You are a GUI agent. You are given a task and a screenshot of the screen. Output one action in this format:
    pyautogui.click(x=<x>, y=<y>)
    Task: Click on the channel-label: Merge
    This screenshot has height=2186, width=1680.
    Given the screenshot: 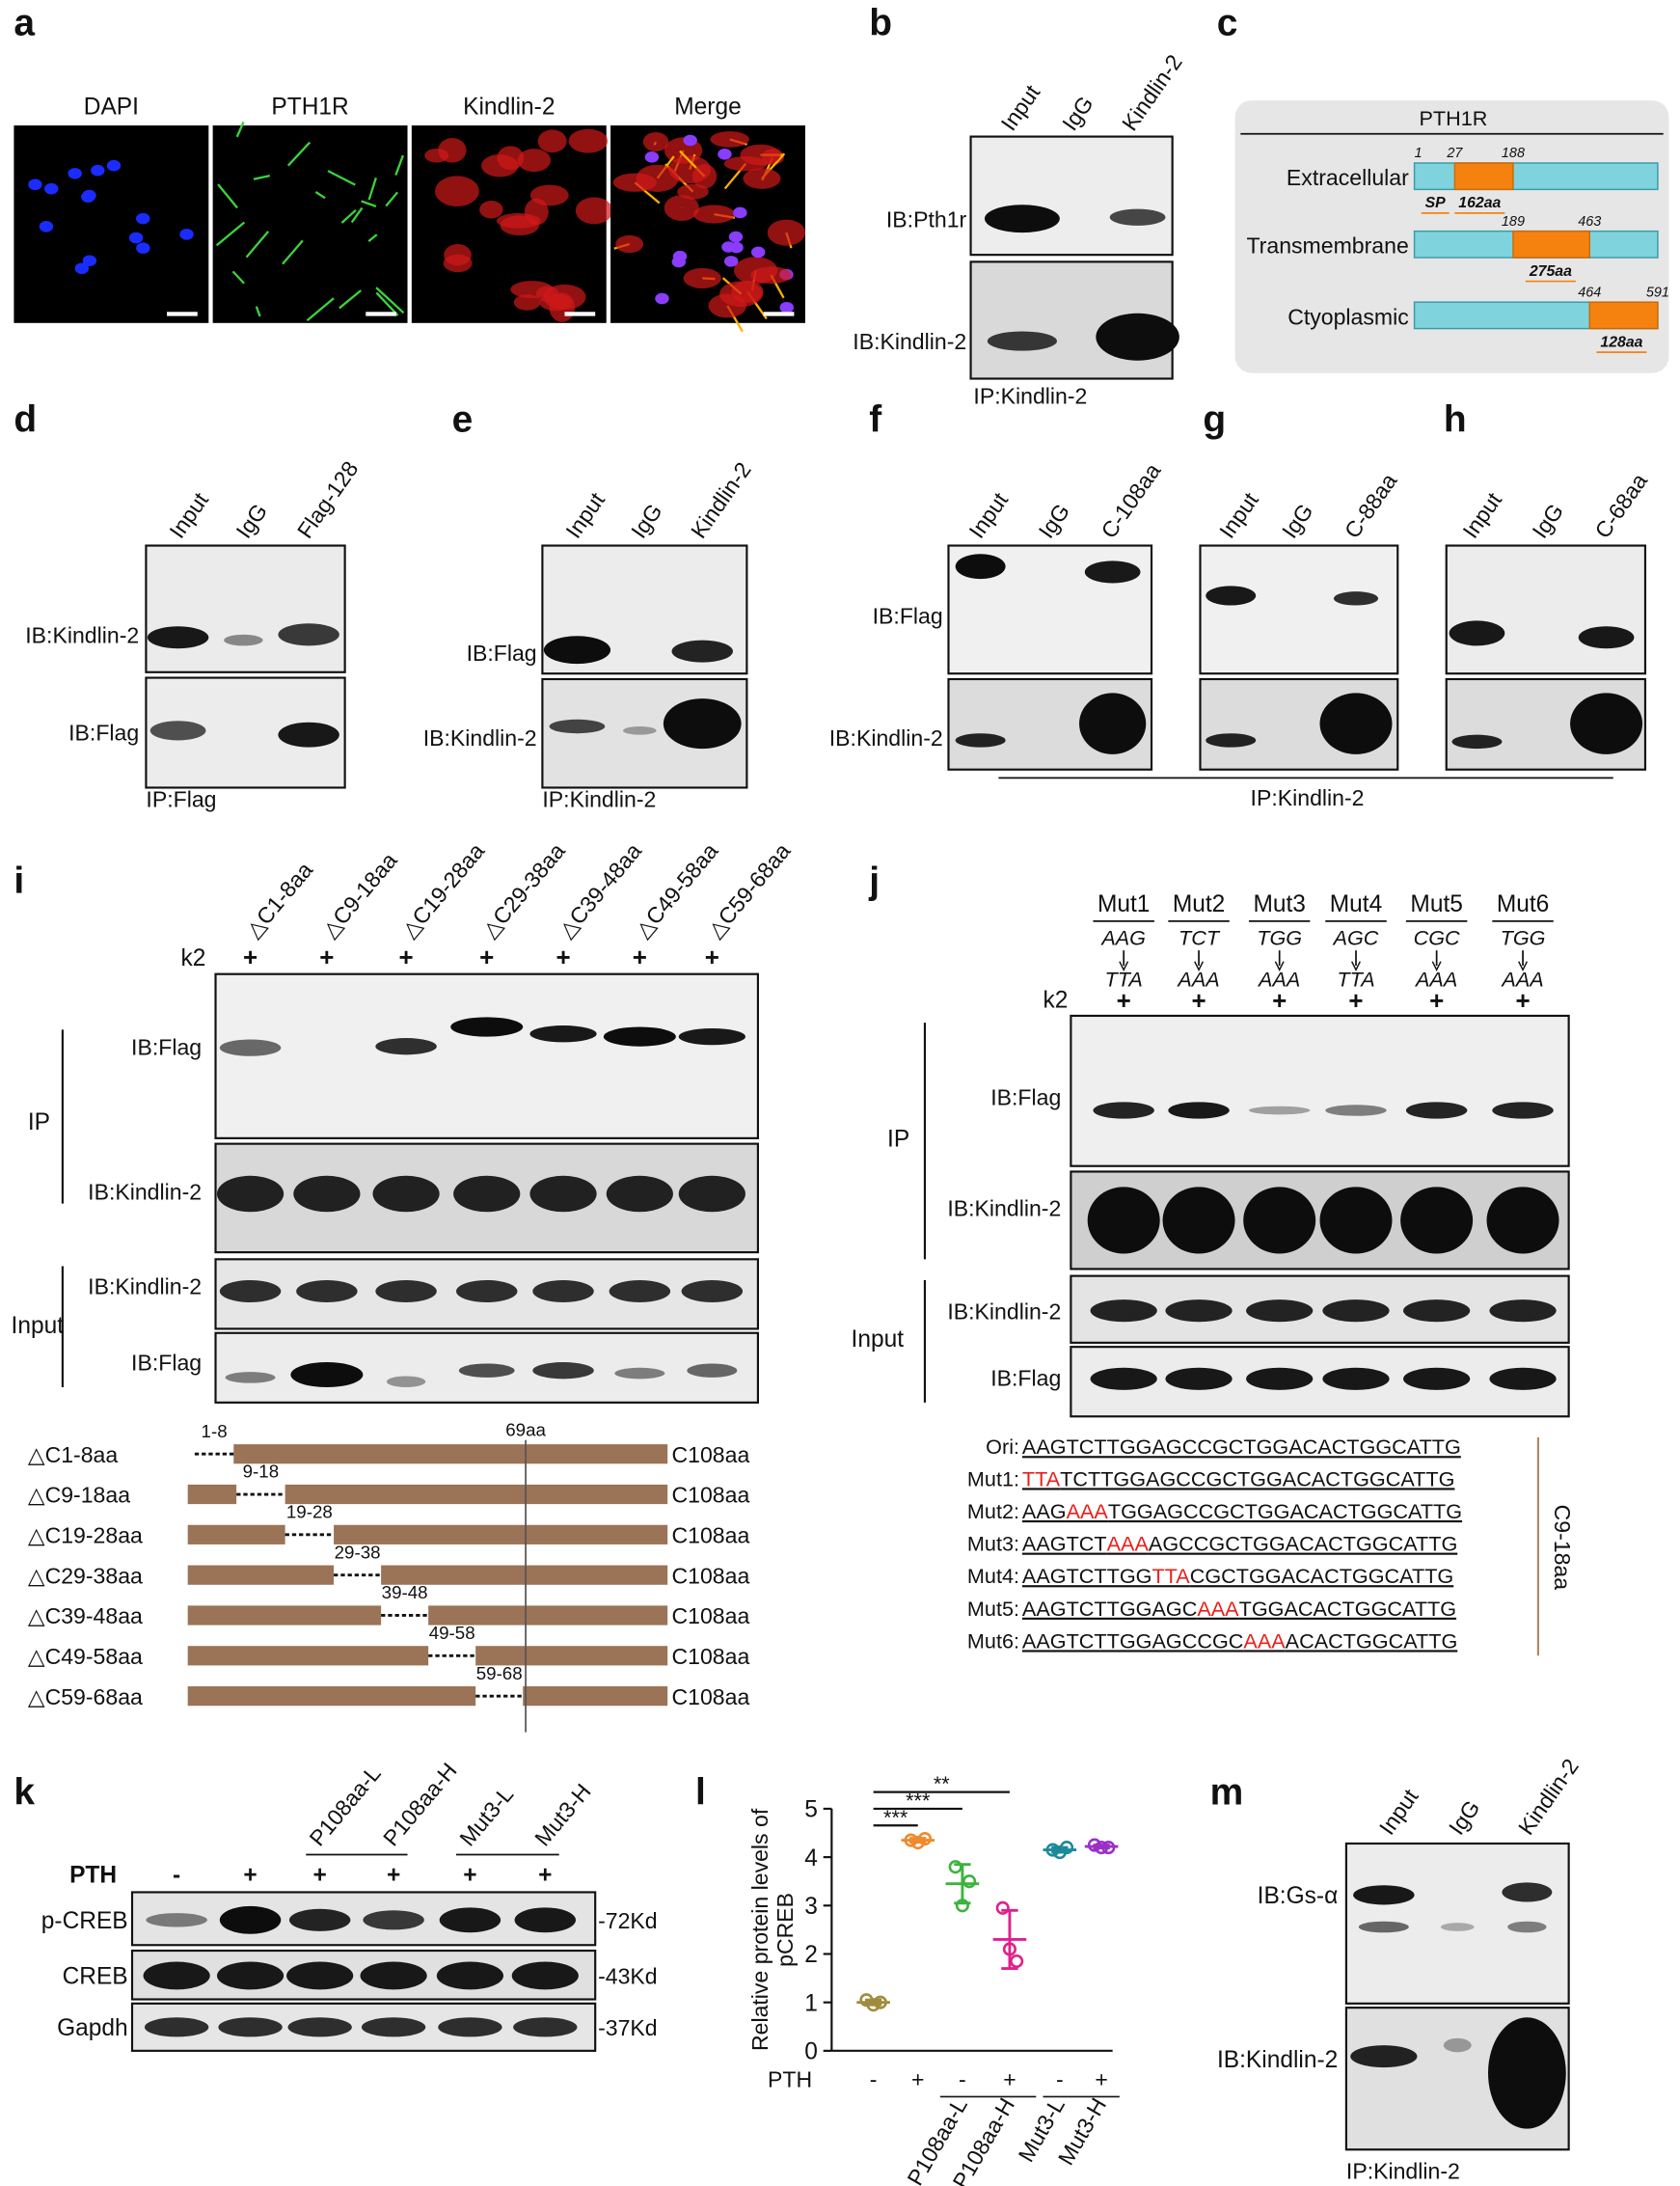 What is the action you would take?
    pyautogui.click(x=708, y=108)
    